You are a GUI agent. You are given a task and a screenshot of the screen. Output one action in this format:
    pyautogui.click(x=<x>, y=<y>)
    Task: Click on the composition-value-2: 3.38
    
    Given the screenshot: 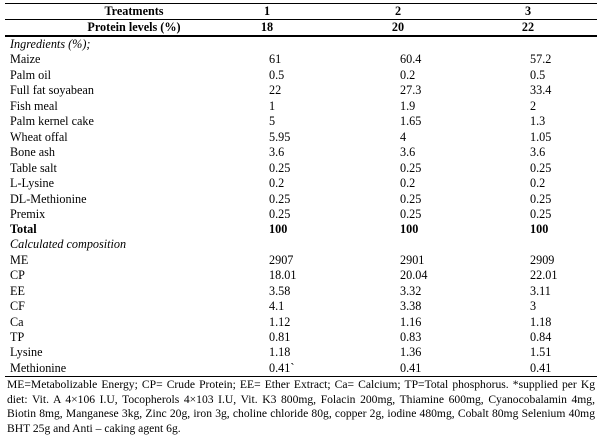 What is the action you would take?
    pyautogui.click(x=411, y=306)
    